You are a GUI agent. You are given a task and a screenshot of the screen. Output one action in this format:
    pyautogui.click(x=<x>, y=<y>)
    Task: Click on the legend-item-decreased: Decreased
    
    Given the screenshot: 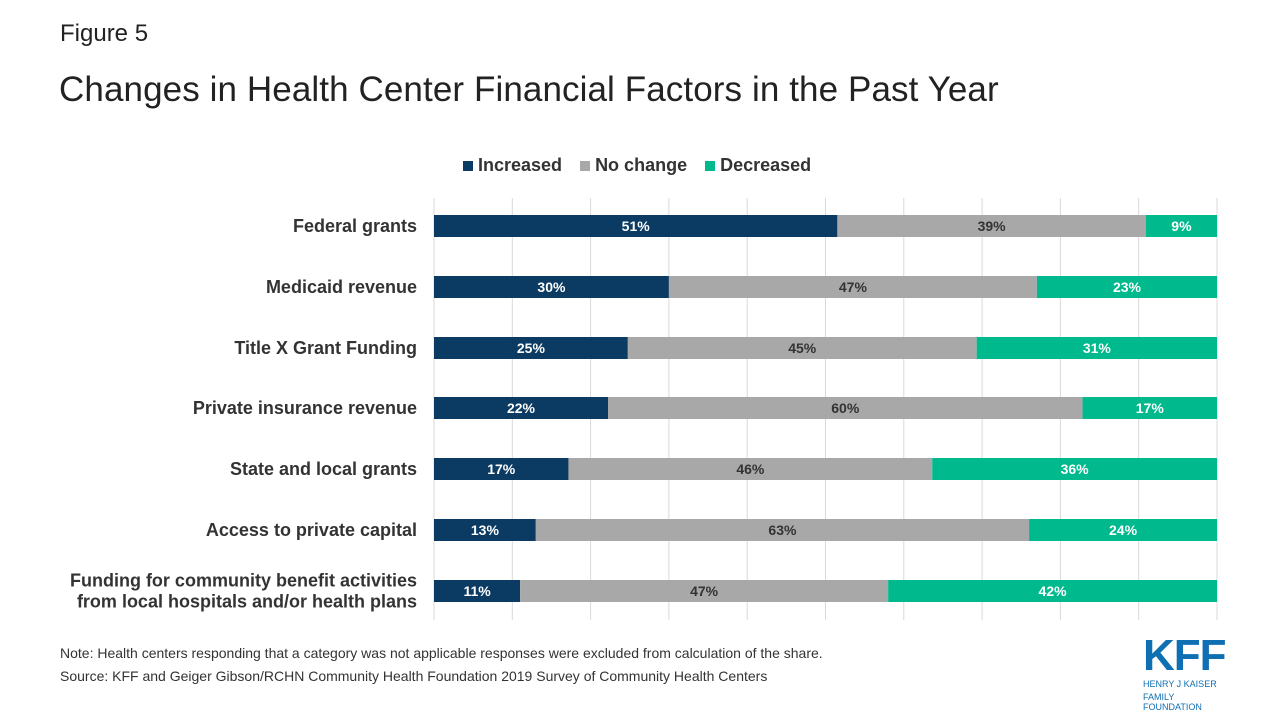 What is the action you would take?
    pyautogui.click(x=758, y=165)
    